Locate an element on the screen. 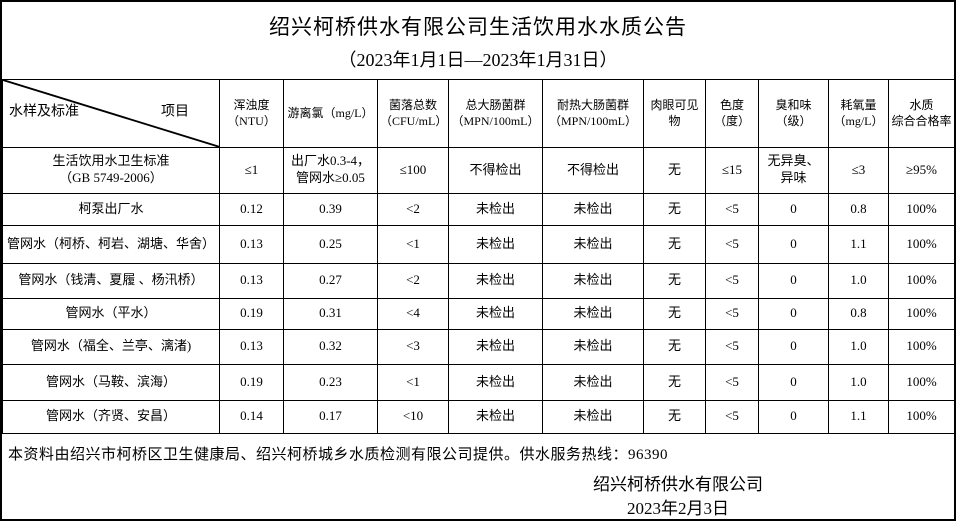 The image size is (956, 521). row-label: 管网水（平水） is located at coordinates (111, 313).